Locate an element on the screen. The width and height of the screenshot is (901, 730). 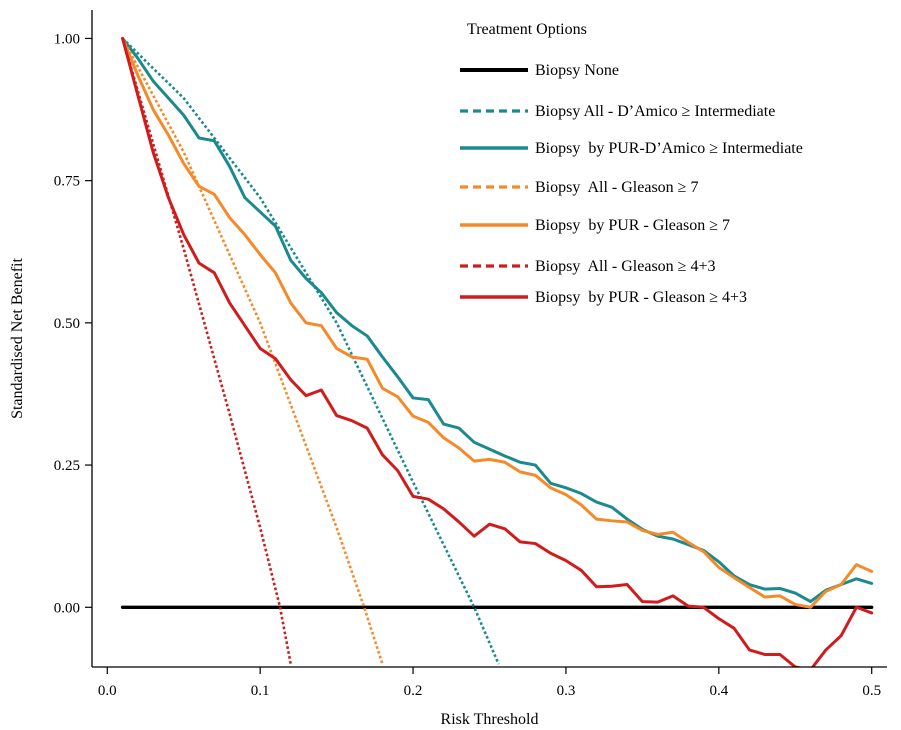
x-tick-label: 0.4 is located at coordinates (718, 691).